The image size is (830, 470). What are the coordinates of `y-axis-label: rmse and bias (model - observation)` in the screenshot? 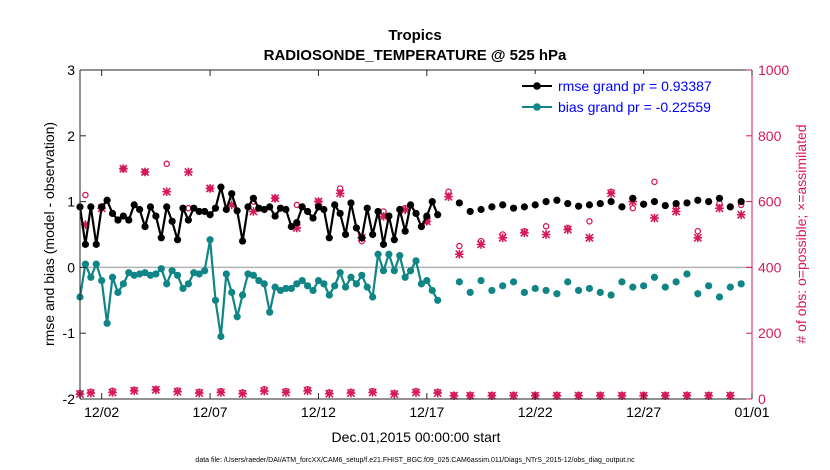 It's located at (49, 234).